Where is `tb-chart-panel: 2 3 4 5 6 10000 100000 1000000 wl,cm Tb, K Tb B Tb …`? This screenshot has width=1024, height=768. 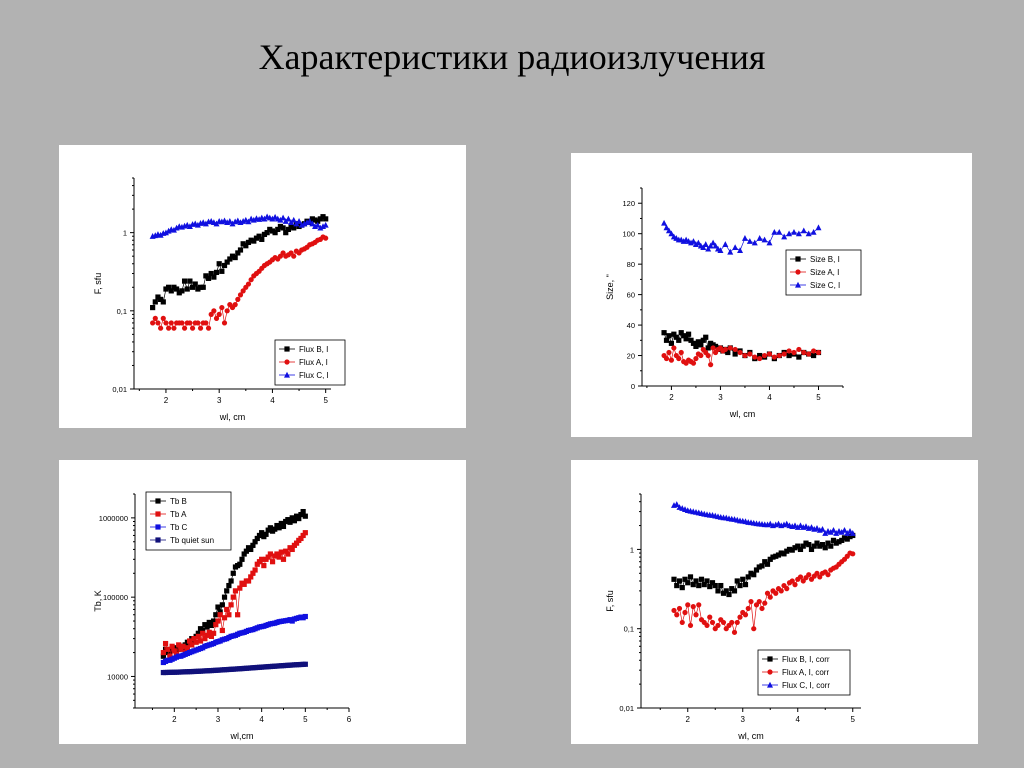
tb-chart-panel: 2 3 4 5 6 10000 100000 1000000 wl,cm Tb, K Tb B Tb … is located at coordinates (262, 602).